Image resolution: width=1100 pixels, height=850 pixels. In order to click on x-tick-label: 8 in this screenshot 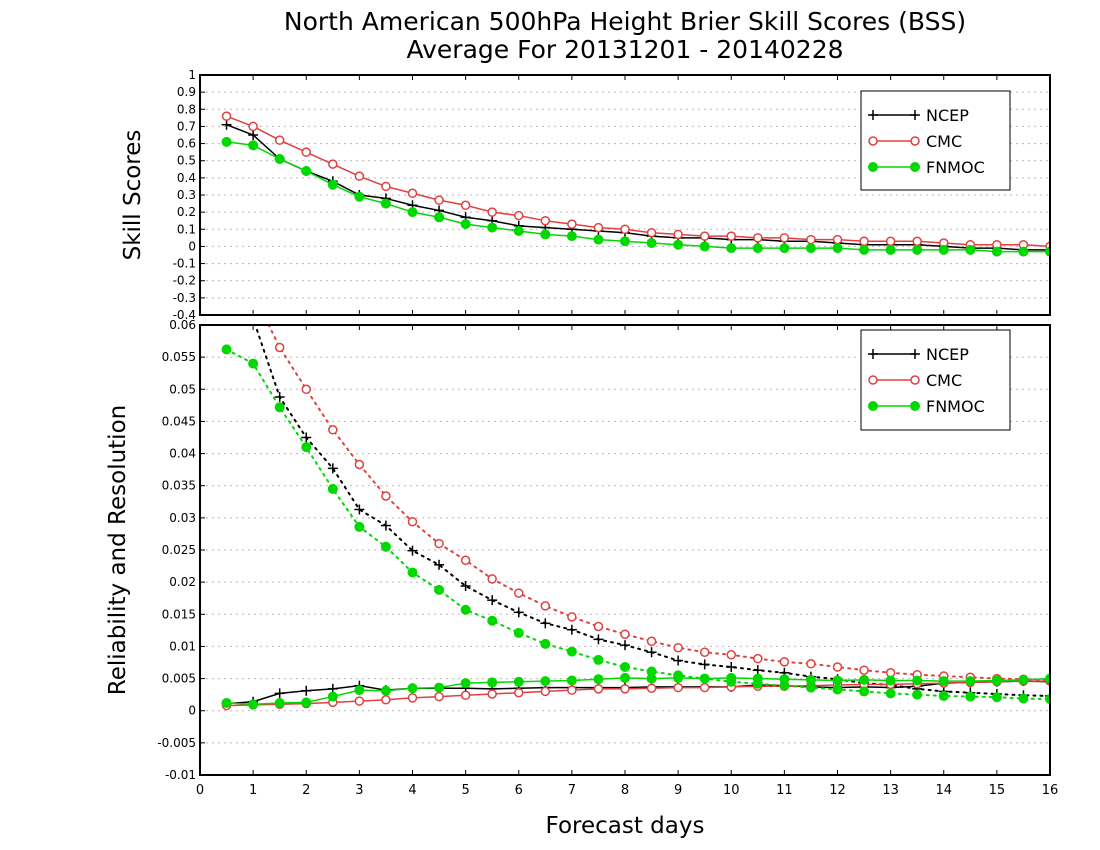, I will do `click(625, 790)`.